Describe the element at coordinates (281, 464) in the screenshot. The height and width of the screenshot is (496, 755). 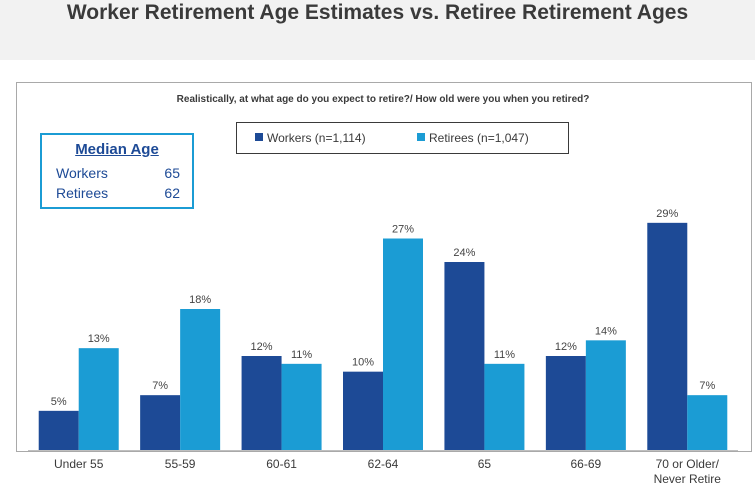
I see `category-label-3: 60-61` at that location.